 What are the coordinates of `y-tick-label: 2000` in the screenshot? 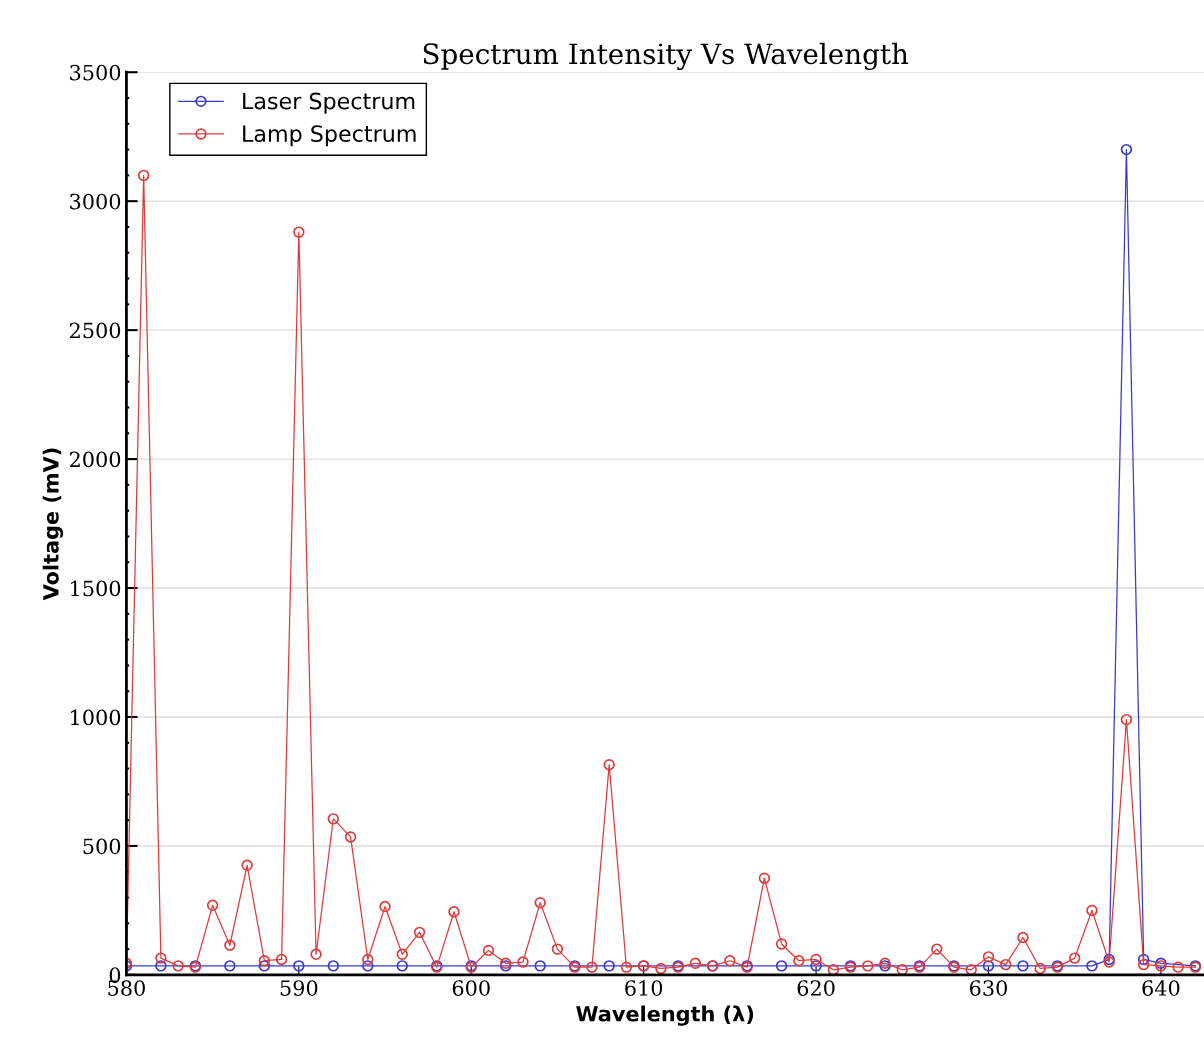 It's located at (95, 459).